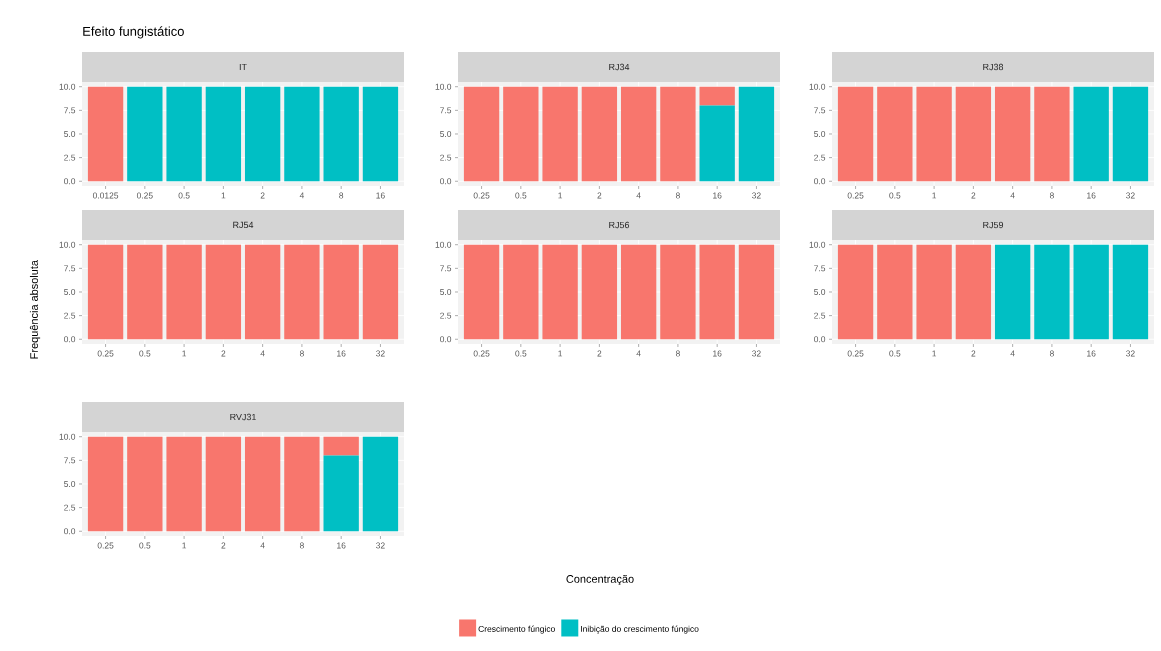 The width and height of the screenshot is (1161, 651). I want to click on chart-subtitle: RJ59, so click(993, 225).